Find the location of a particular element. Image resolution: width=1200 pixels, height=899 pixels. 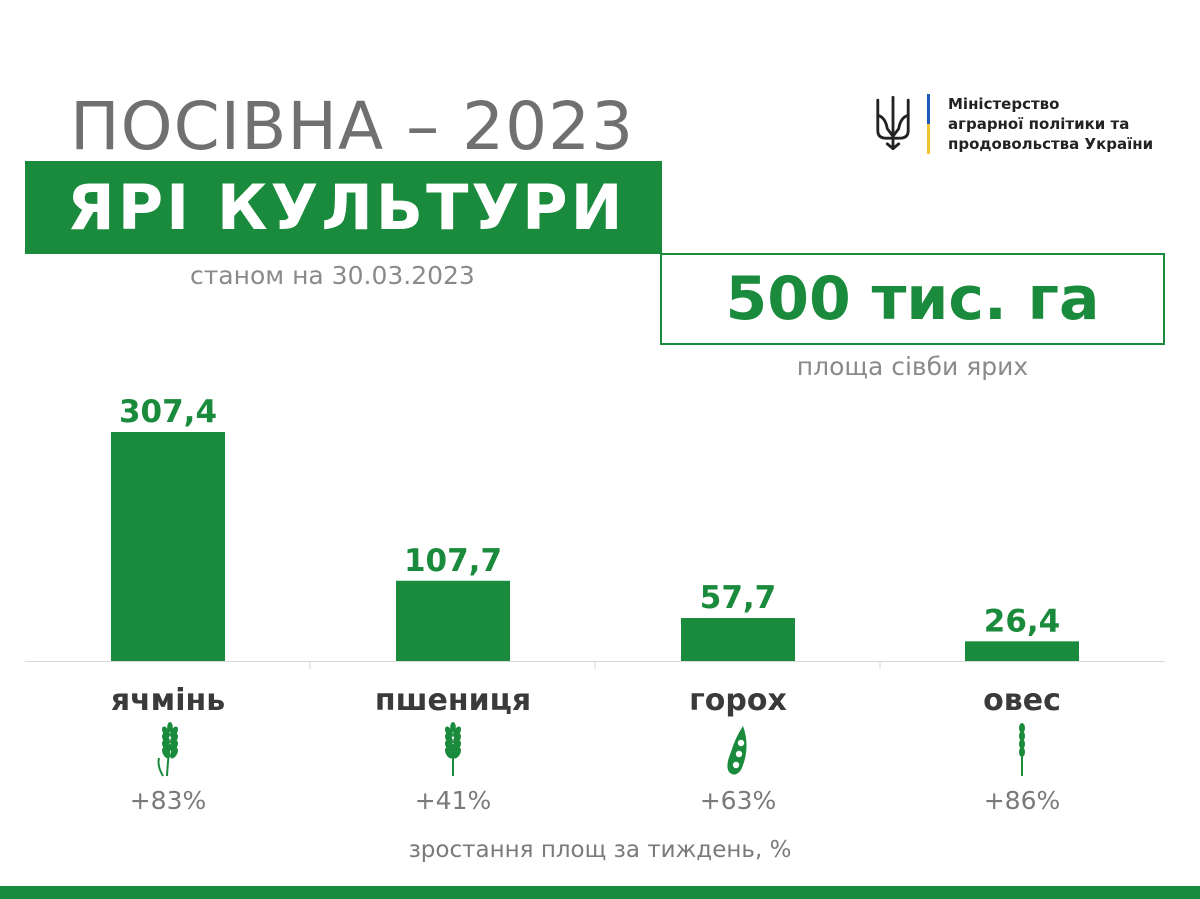

bar-value-label-4: 26,4 is located at coordinates (1022, 621).